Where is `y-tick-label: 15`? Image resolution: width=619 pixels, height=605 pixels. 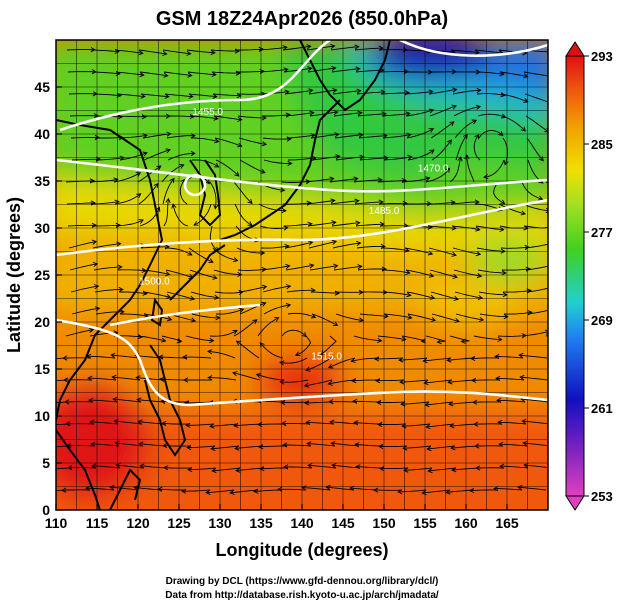
y-tick-label: 15 is located at coordinates (42, 369).